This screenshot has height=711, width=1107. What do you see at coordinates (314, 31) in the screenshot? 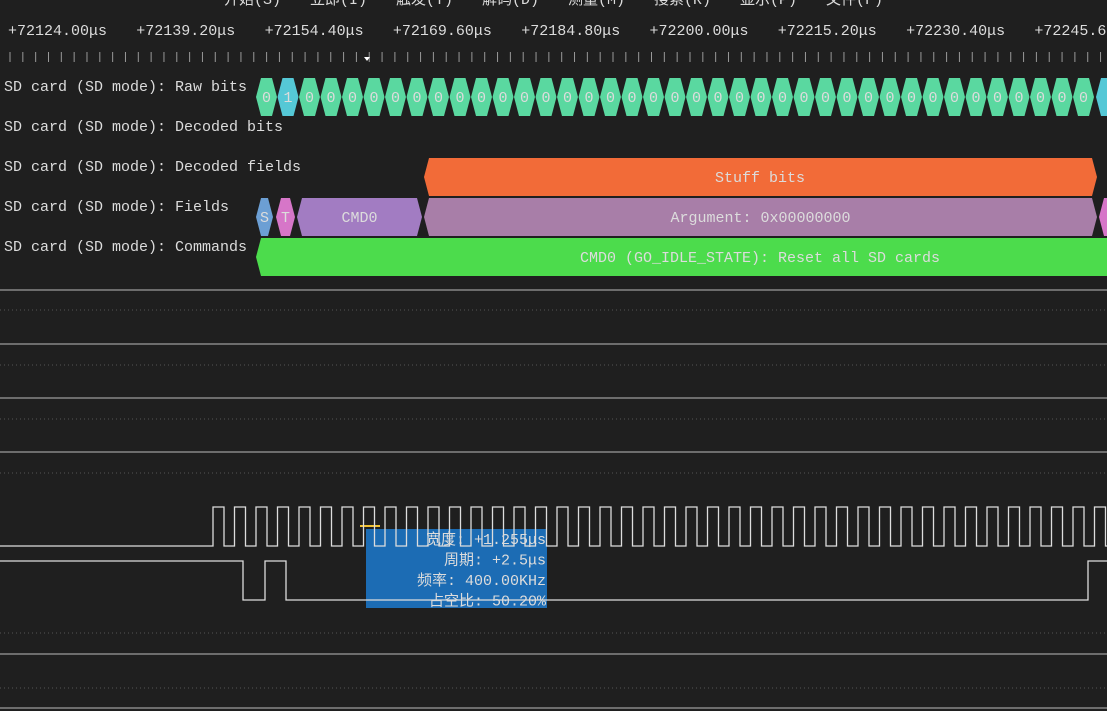
I see `ruler-label: +72154.40μs` at bounding box center [314, 31].